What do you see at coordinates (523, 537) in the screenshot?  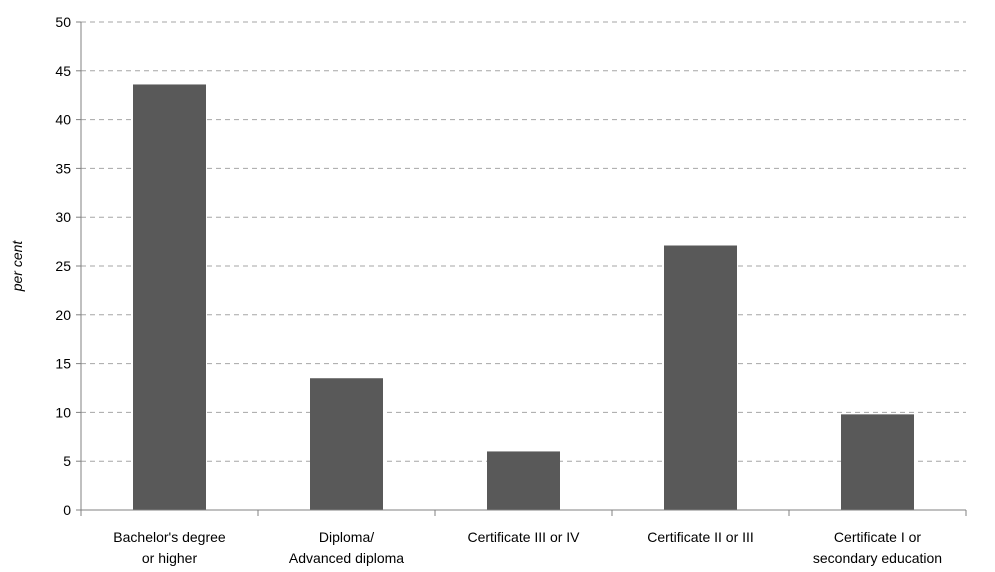 I see `x-category-label: Certificate III or IV` at bounding box center [523, 537].